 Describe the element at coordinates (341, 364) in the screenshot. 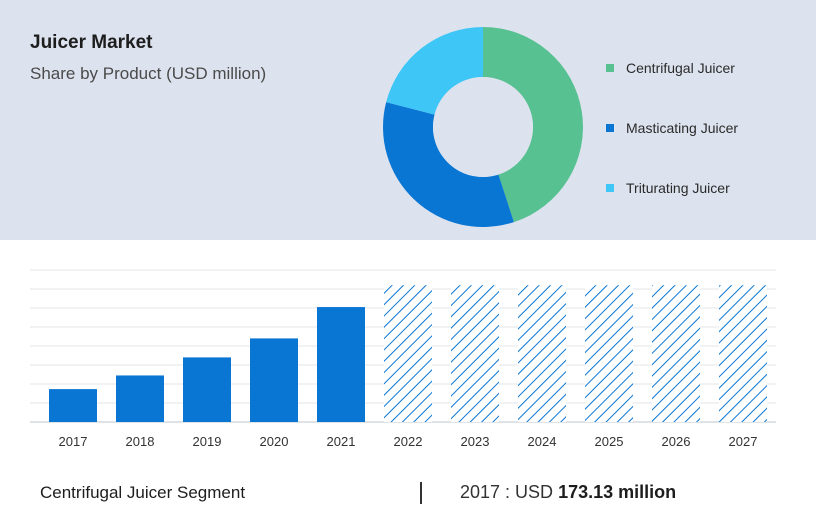

I see `bar-2021` at that location.